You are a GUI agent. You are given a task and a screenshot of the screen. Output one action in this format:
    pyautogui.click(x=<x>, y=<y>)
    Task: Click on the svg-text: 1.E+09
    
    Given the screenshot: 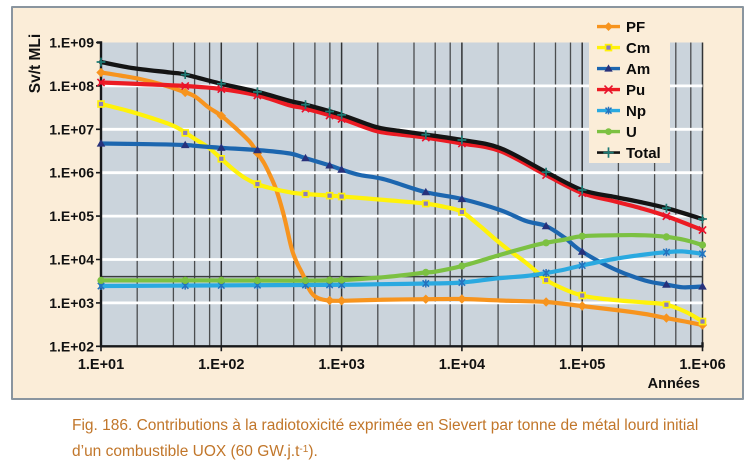 What is the action you would take?
    pyautogui.click(x=71, y=43)
    